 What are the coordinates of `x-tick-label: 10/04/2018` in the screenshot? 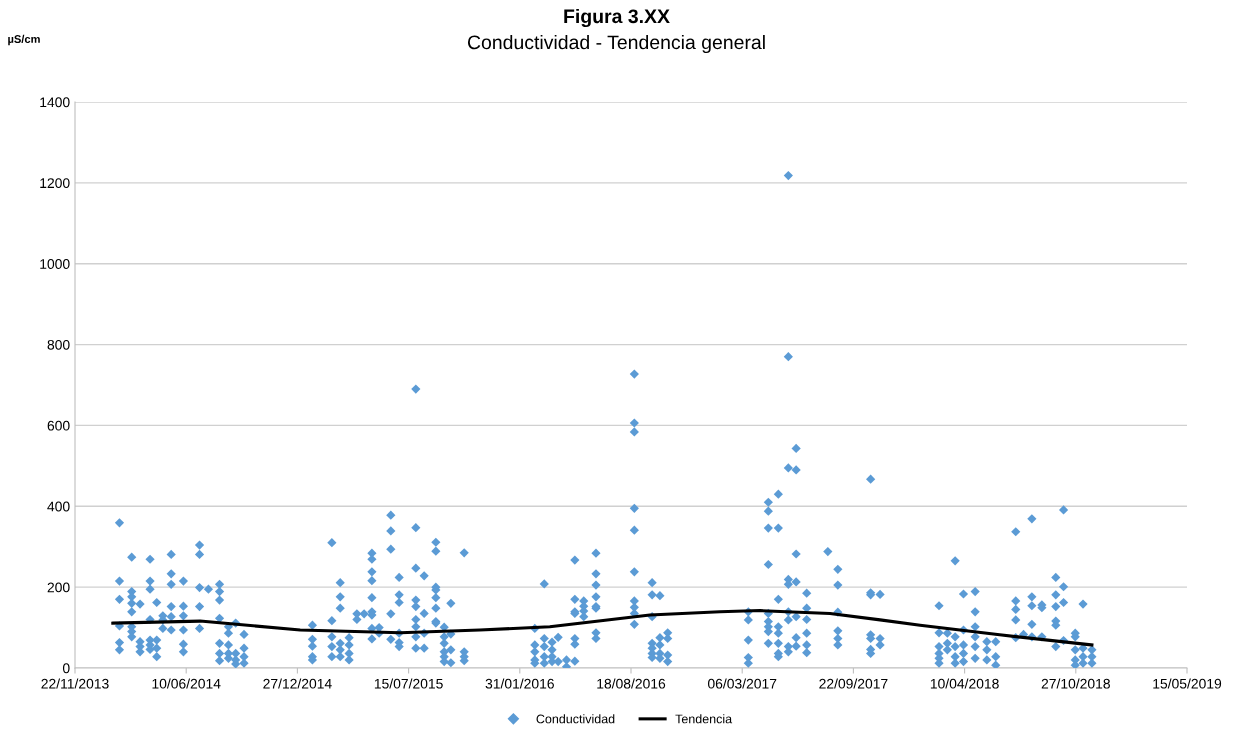 It's located at (964, 683).